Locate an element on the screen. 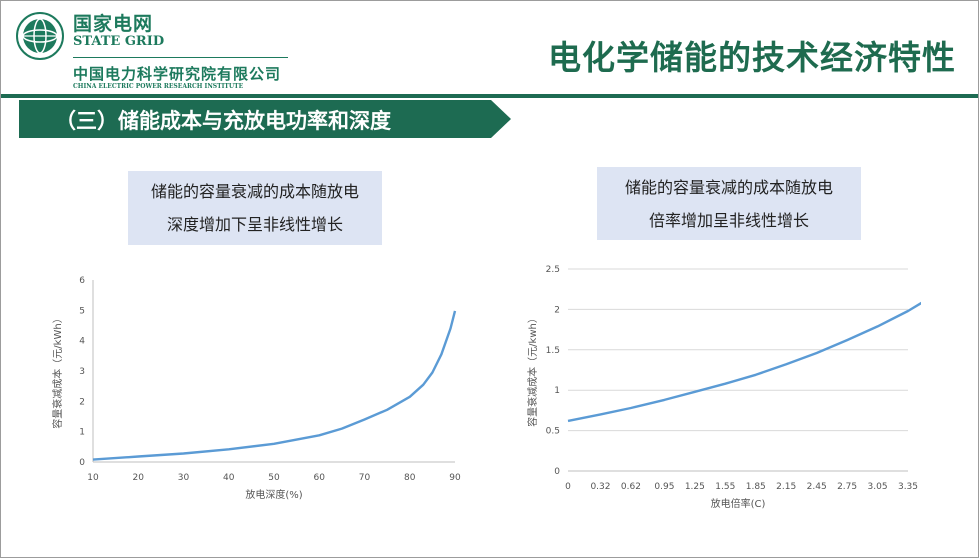 This screenshot has height=558, width=979. x-tick-label: 0.95 is located at coordinates (664, 487).